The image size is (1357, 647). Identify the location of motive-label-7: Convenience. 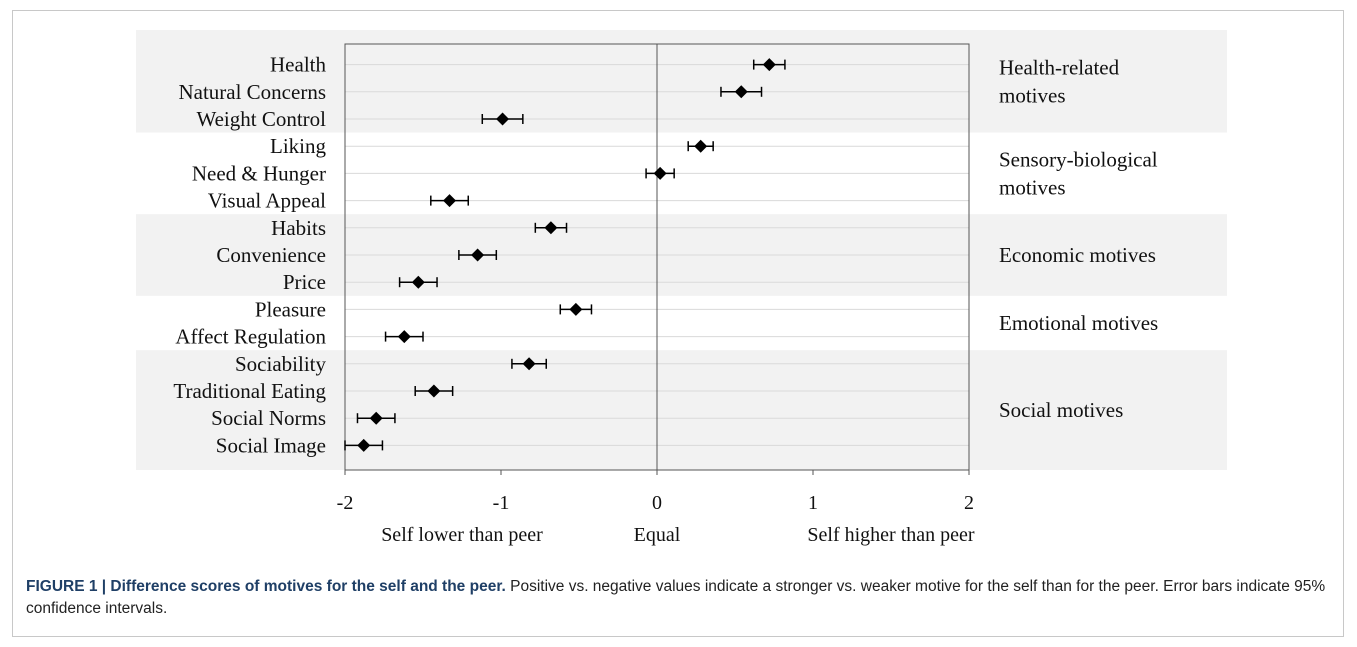
(271, 255).